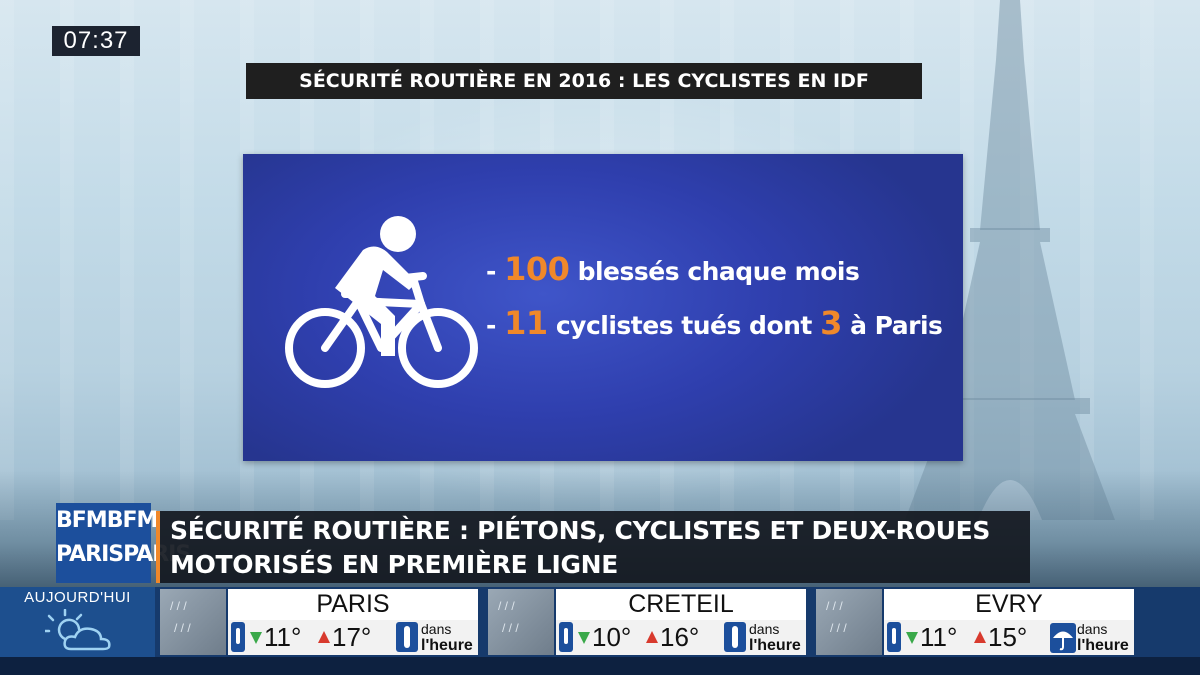 Image resolution: width=1200 pixels, height=675 pixels. What do you see at coordinates (526, 323) in the screenshot?
I see `stat-number-killed: 11` at bounding box center [526, 323].